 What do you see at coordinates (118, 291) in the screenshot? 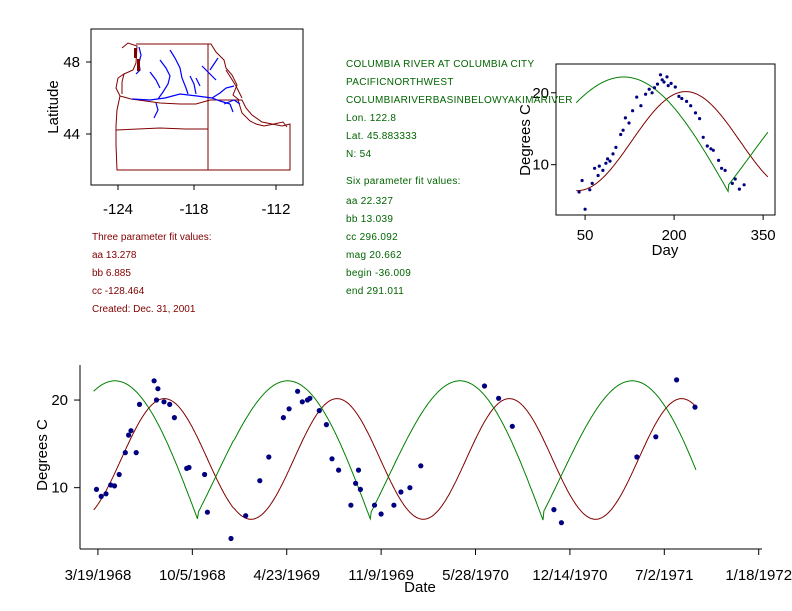
I see `three-param-cc: cc -128.464` at bounding box center [118, 291].